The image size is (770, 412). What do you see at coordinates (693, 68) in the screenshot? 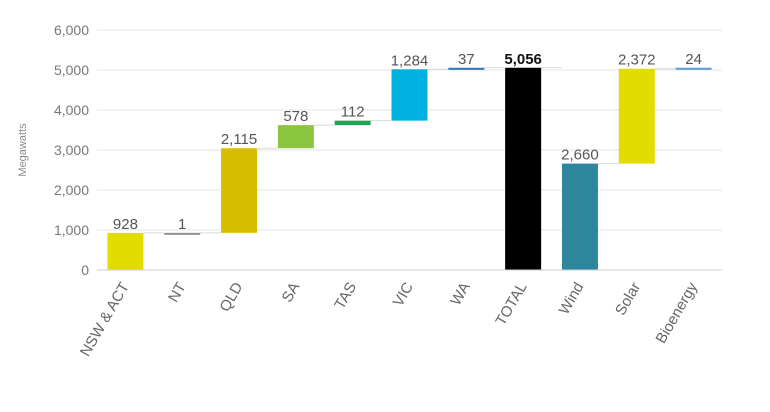
I see `bar-bioenergy` at bounding box center [693, 68].